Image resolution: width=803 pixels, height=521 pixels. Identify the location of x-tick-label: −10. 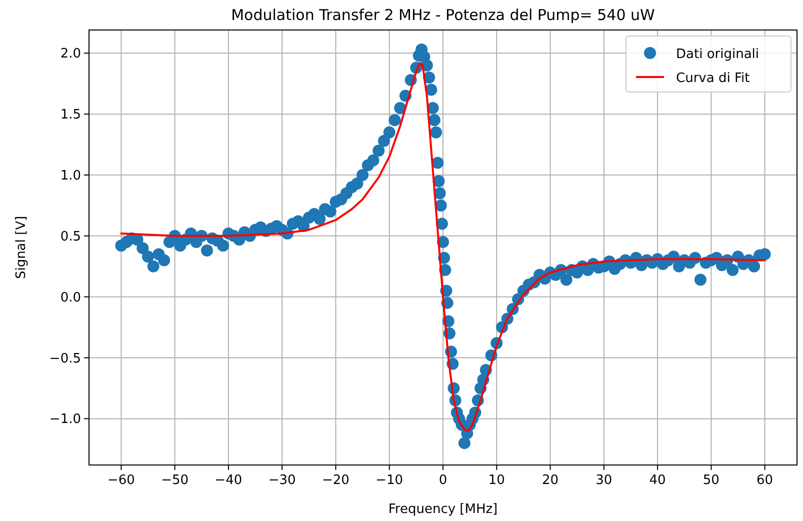
(390, 480).